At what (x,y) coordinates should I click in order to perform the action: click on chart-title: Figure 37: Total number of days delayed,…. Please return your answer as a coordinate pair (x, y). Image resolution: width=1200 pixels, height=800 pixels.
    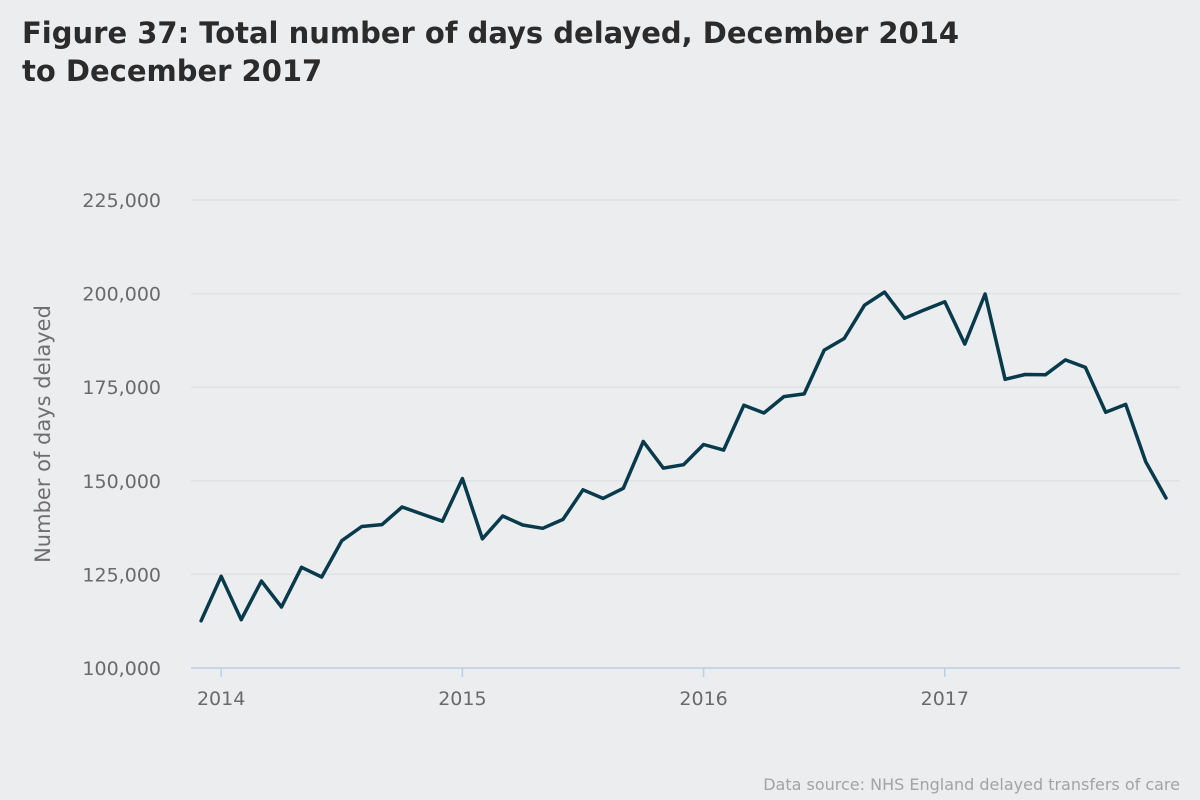
    Looking at the image, I should click on (562, 52).